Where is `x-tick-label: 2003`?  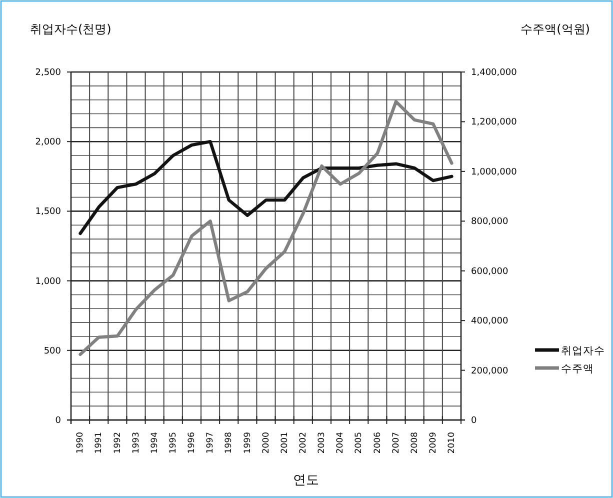 x-tick-label: 2003 is located at coordinates (322, 443).